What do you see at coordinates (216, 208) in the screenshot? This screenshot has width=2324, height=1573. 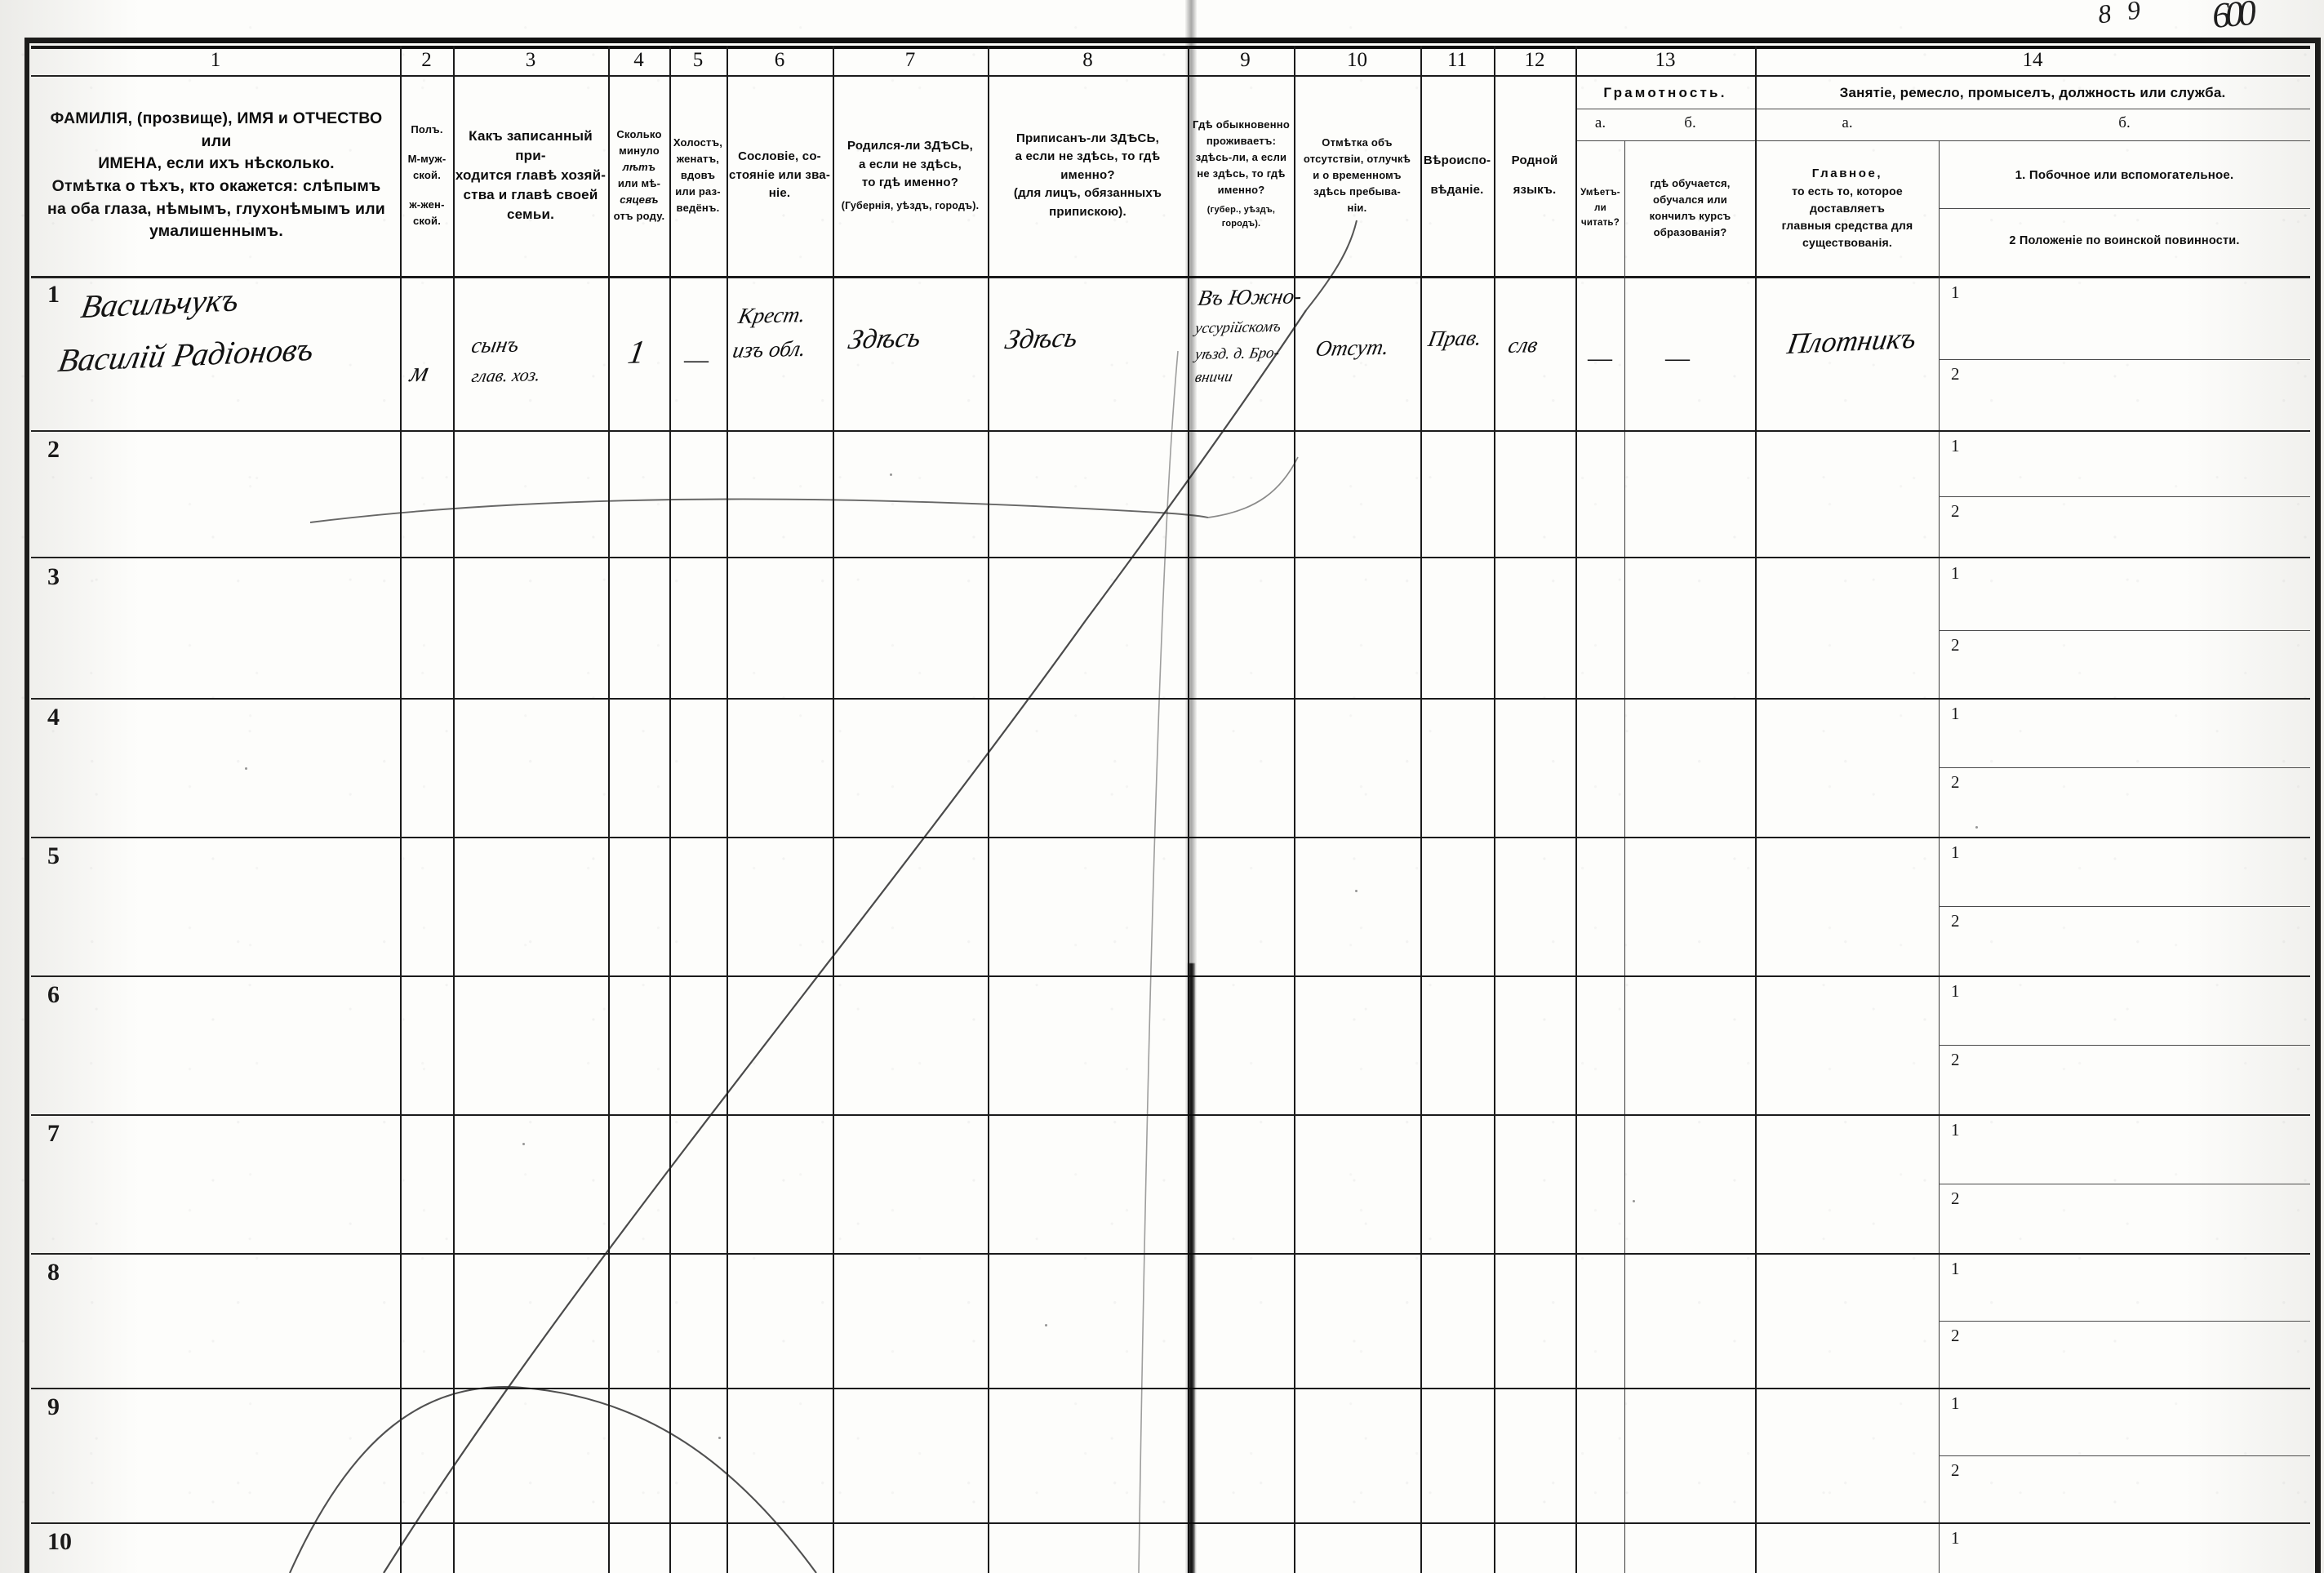 I see `header-c1-line-4: на оба глаза, нѣмымъ, глухонѣмымъ или` at bounding box center [216, 208].